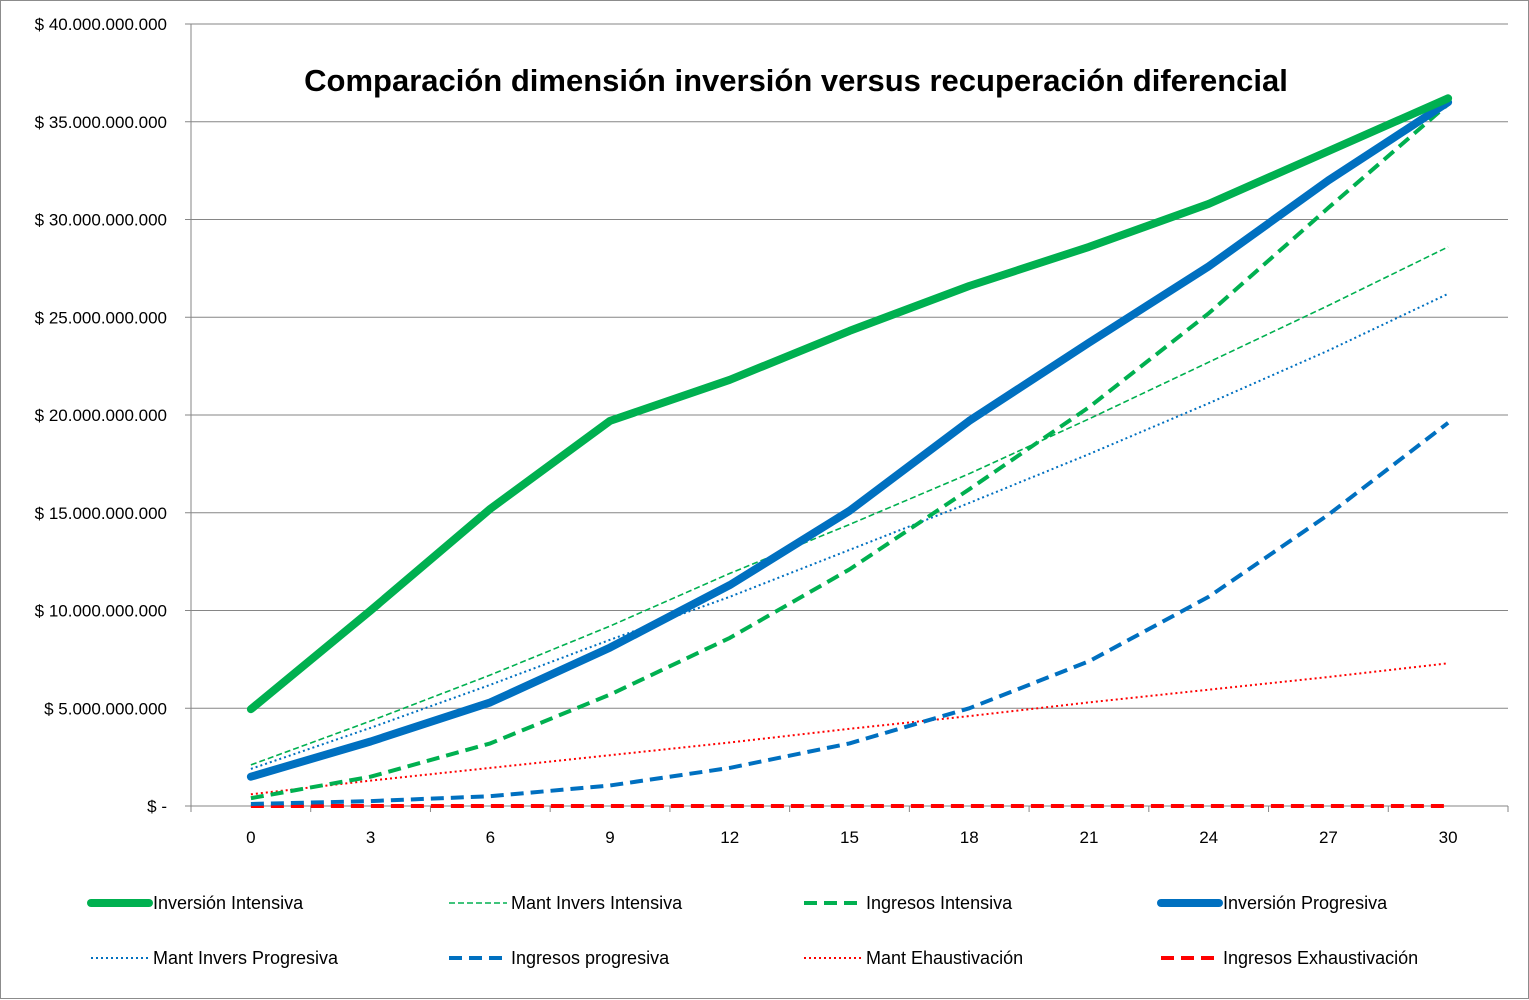  What do you see at coordinates (969, 837) in the screenshot?
I see `x-tick-label: 18` at bounding box center [969, 837].